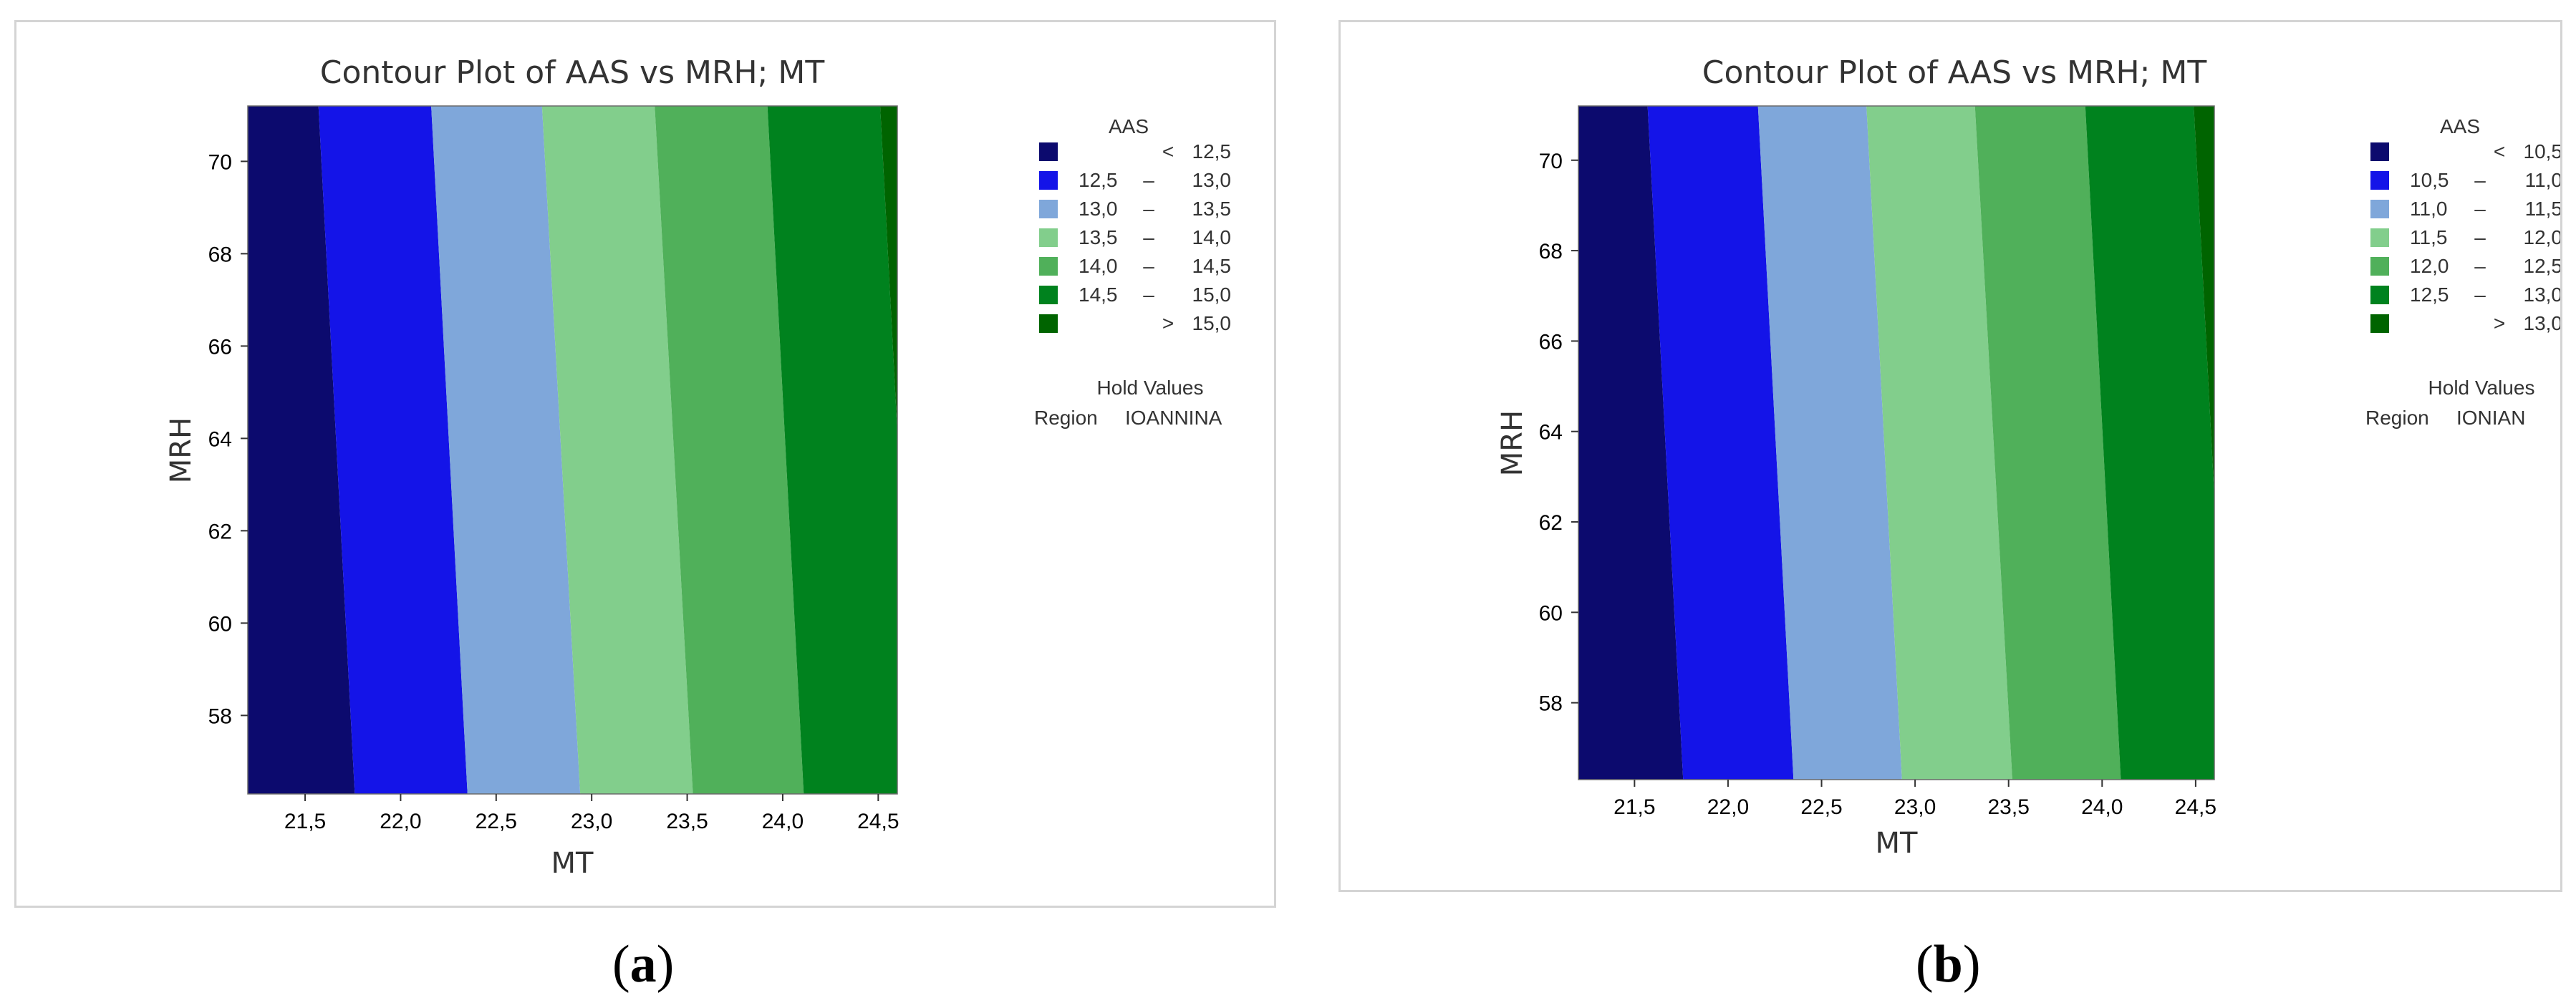 This screenshot has width=2576, height=1008. What do you see at coordinates (1212, 323) in the screenshot?
I see `legend-high-6: 15,0` at bounding box center [1212, 323].